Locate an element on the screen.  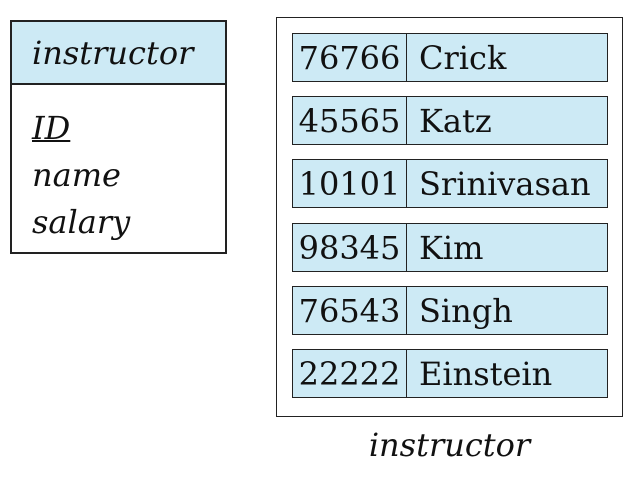
attribute-id: ID is located at coordinates (51, 128).